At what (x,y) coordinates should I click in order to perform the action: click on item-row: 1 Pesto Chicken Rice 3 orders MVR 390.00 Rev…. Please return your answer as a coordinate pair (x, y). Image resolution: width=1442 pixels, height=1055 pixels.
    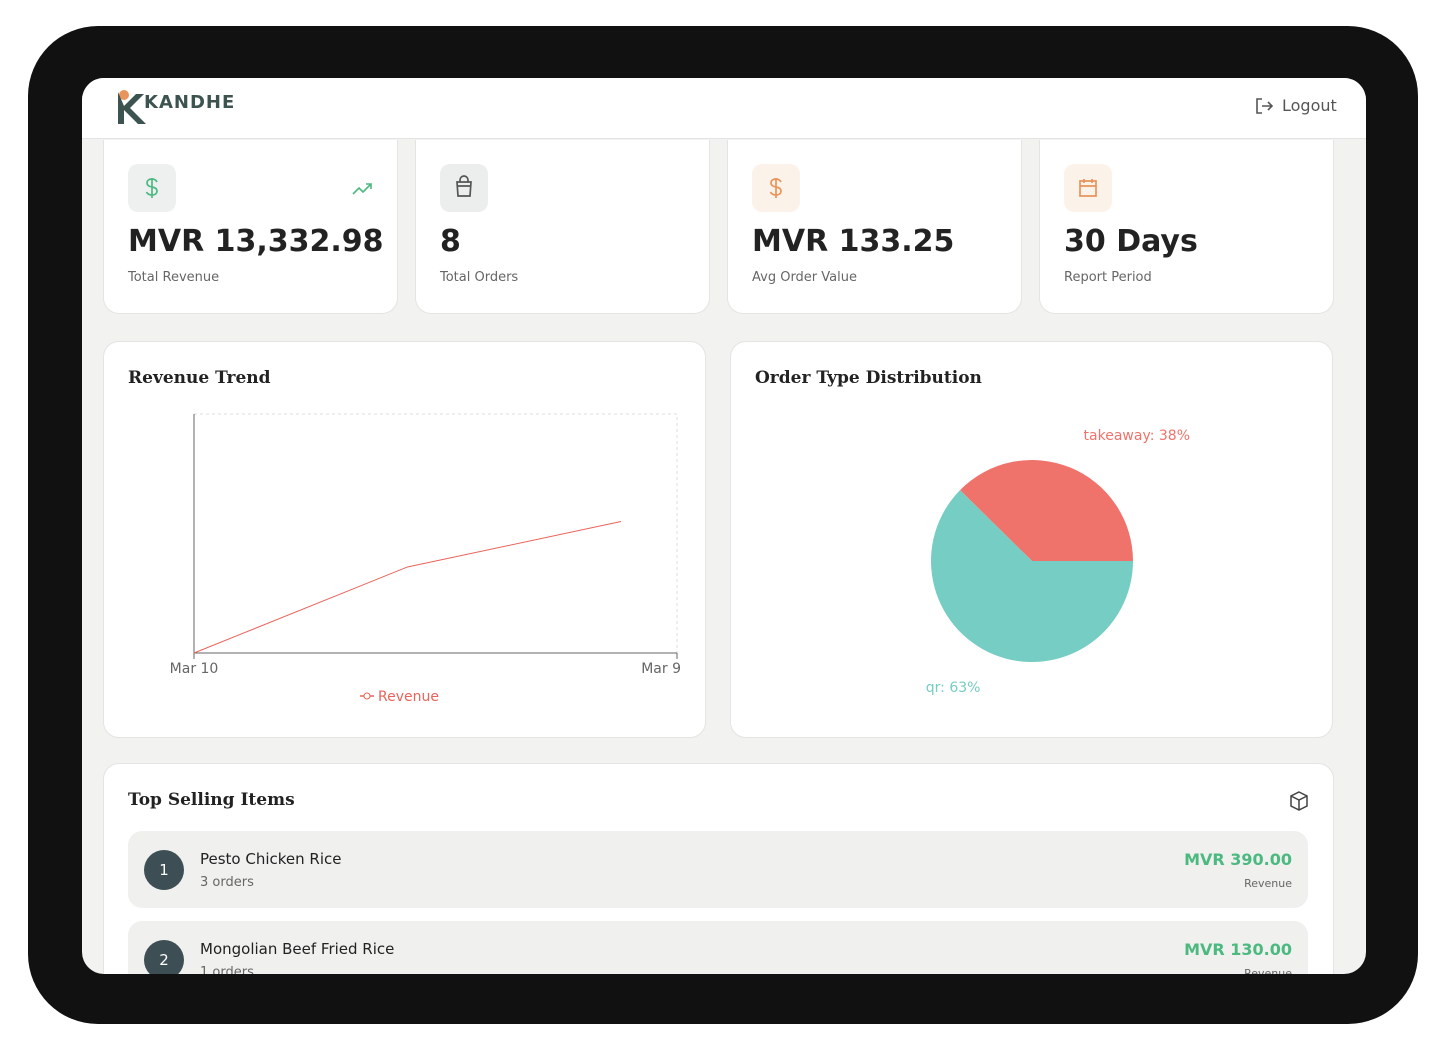
    Looking at the image, I should click on (718, 869).